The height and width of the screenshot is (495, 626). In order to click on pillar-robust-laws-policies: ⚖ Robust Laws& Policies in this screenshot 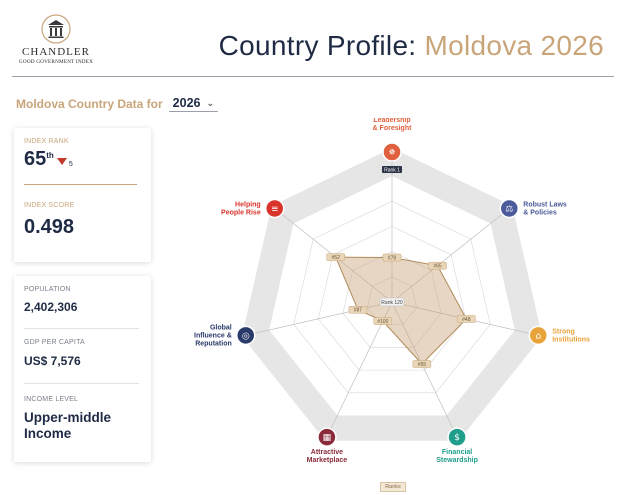, I will do `click(533, 208)`.